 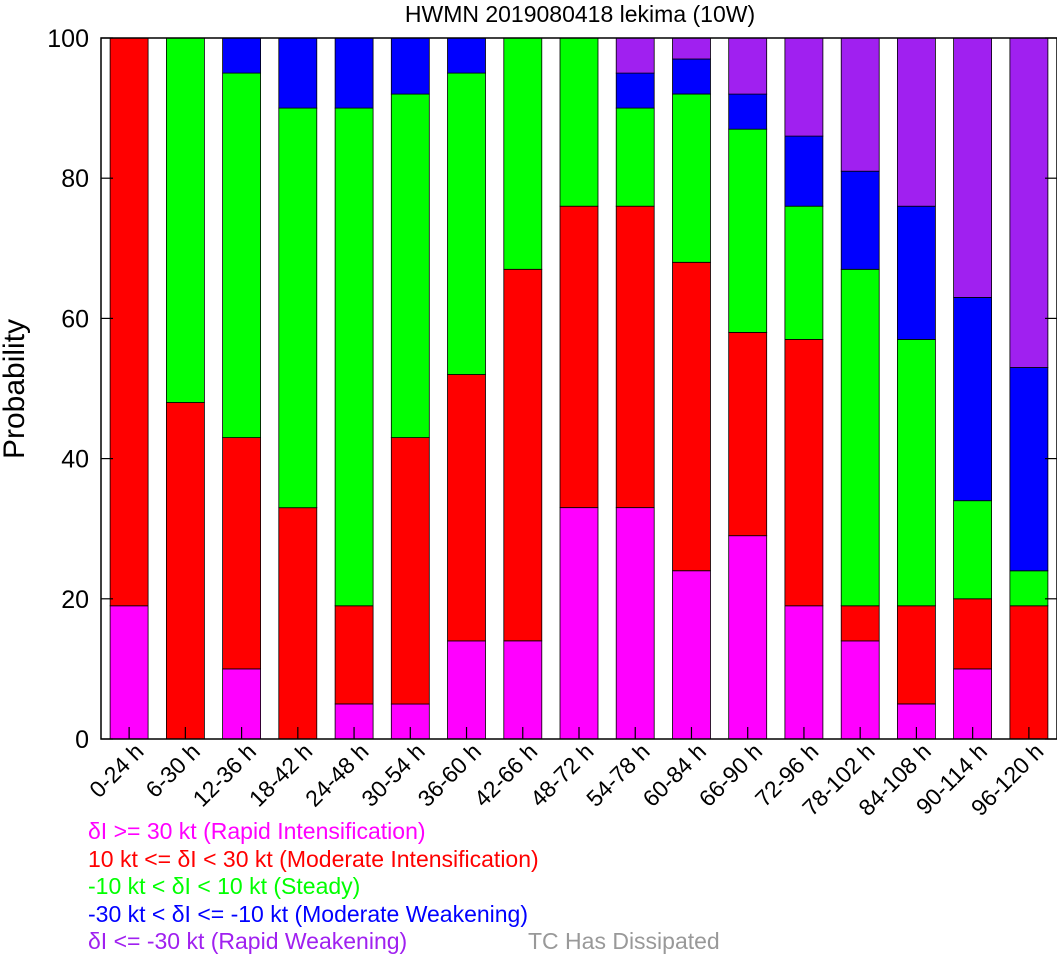 I want to click on bar-segment-72-96h-s3, so click(x=804, y=171).